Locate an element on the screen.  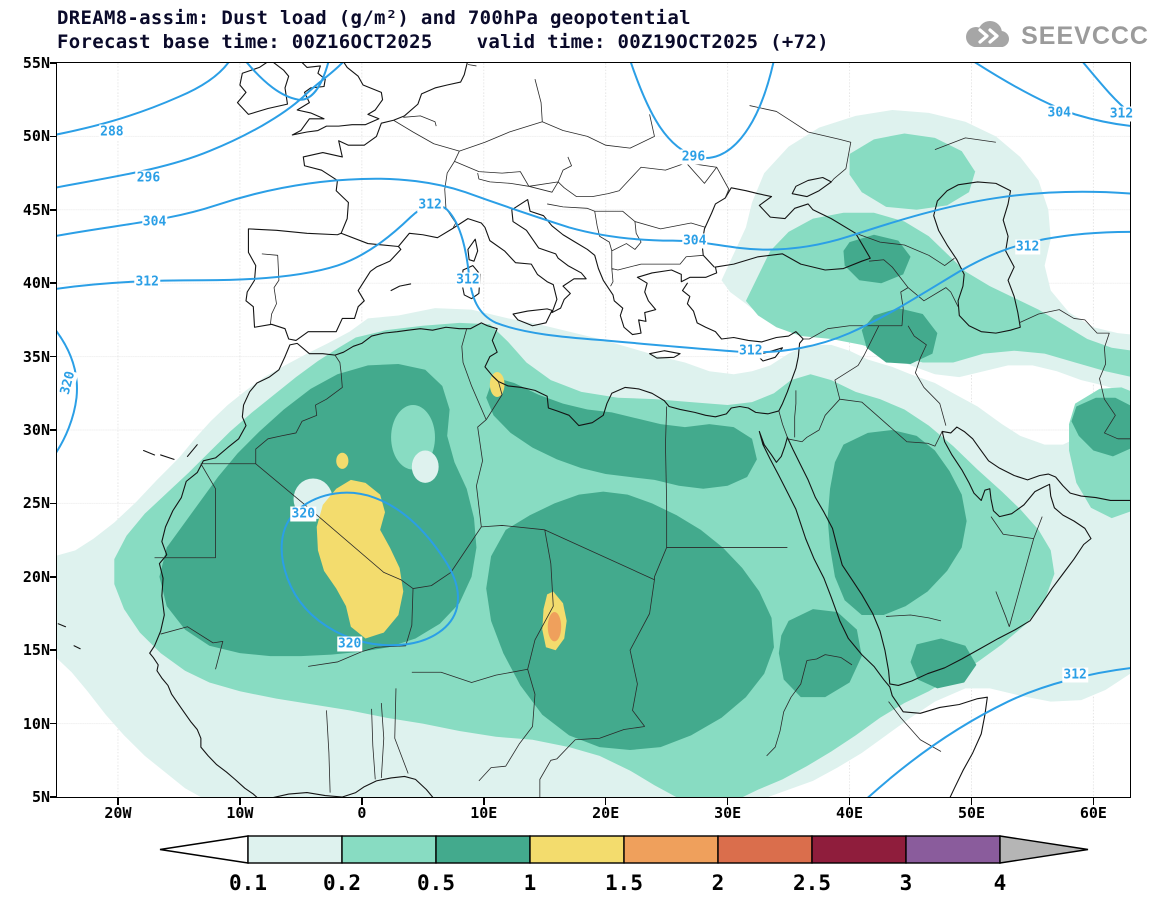
seevccc-logo: SEEVCCC is located at coordinates (1053, 36).